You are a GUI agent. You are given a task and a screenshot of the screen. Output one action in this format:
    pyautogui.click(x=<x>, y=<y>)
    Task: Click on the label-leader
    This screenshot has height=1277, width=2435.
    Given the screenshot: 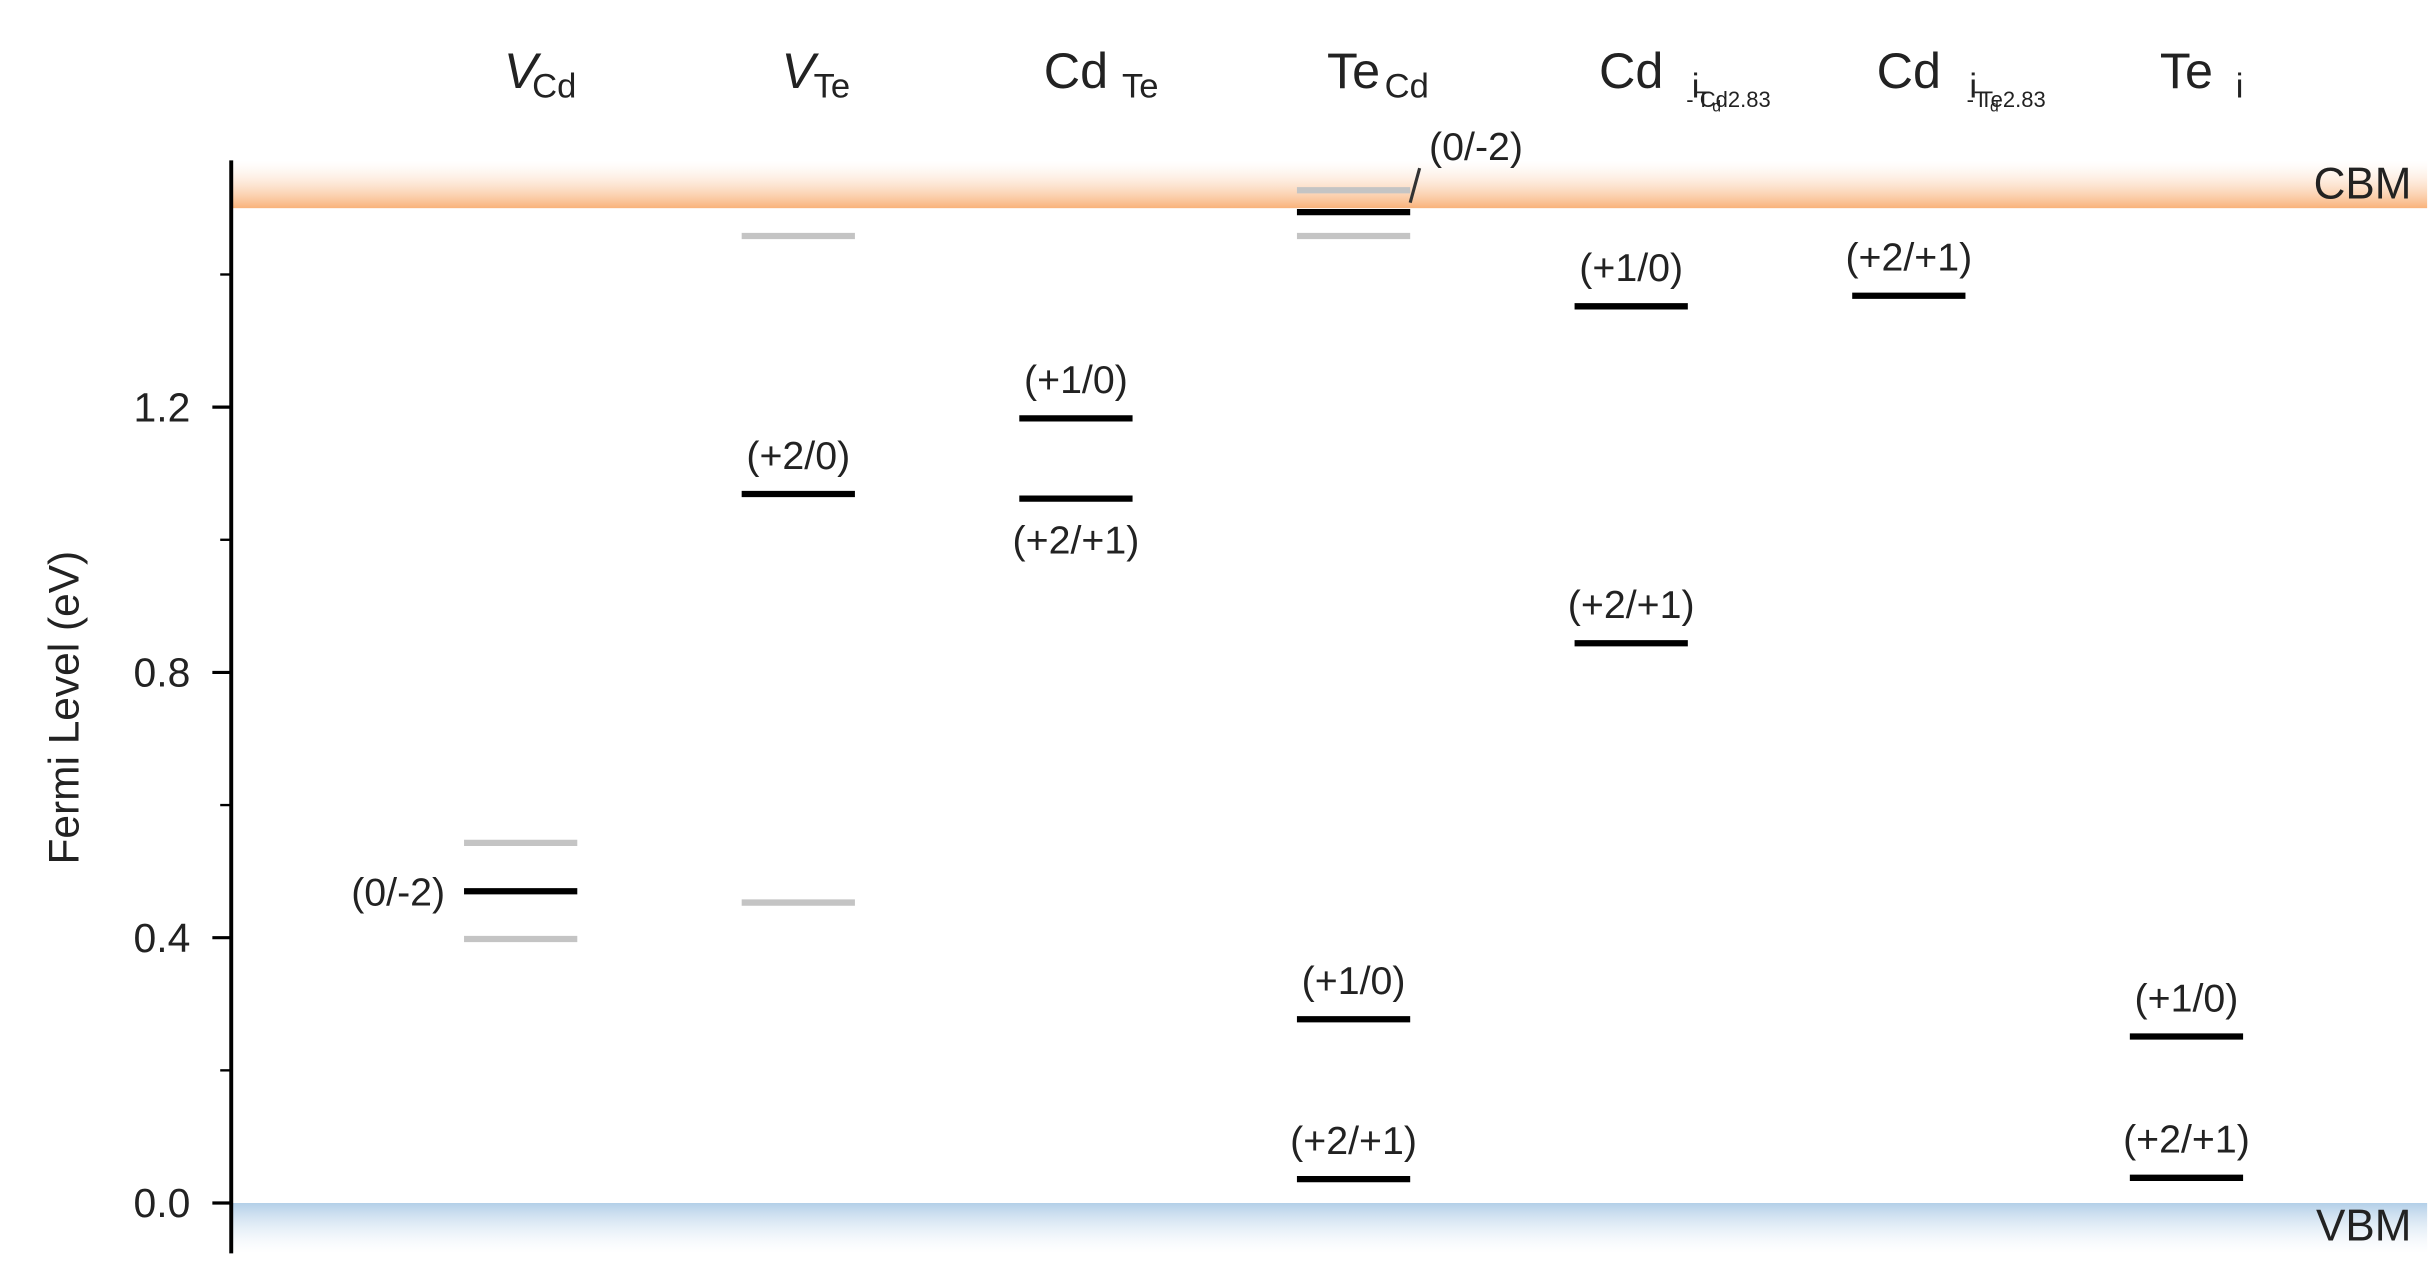 What is the action you would take?
    pyautogui.click(x=1415, y=185)
    